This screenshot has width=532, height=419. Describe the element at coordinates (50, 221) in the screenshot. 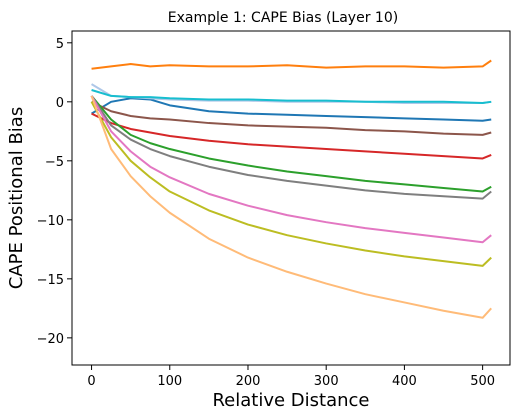

I see `y-tick-label: −10` at that location.